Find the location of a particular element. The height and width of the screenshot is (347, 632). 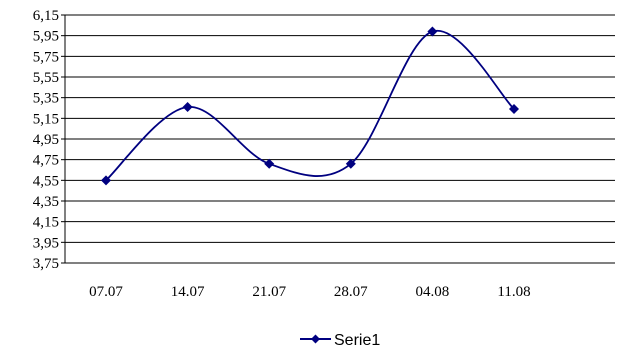

legend: Serie1 is located at coordinates (340, 339).